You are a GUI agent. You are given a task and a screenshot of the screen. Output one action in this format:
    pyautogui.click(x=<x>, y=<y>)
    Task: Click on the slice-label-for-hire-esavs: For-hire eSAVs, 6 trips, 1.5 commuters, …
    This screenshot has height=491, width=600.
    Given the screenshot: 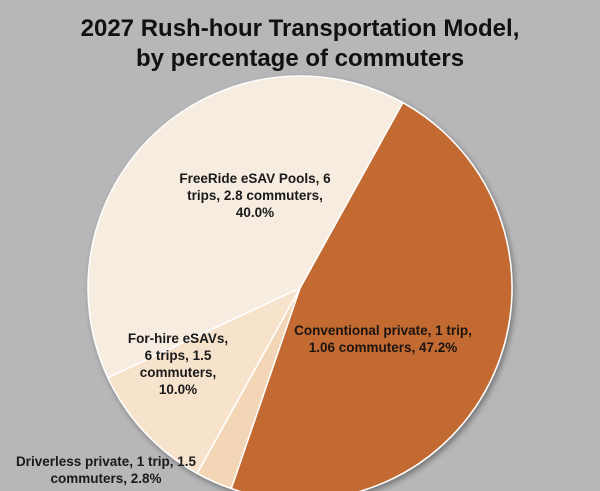 What is the action you would take?
    pyautogui.click(x=178, y=364)
    